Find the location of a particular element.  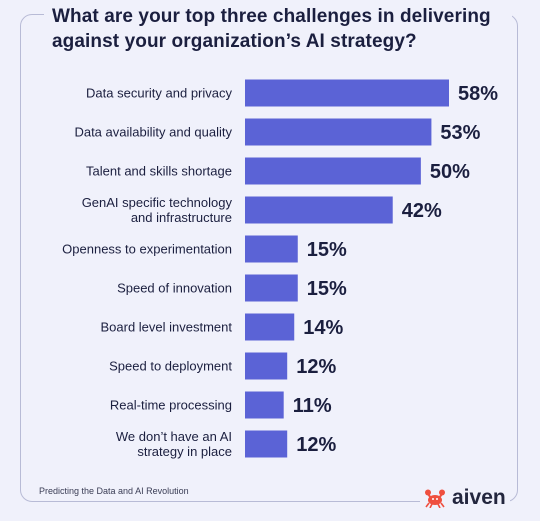

value-label: 53% is located at coordinates (460, 133).